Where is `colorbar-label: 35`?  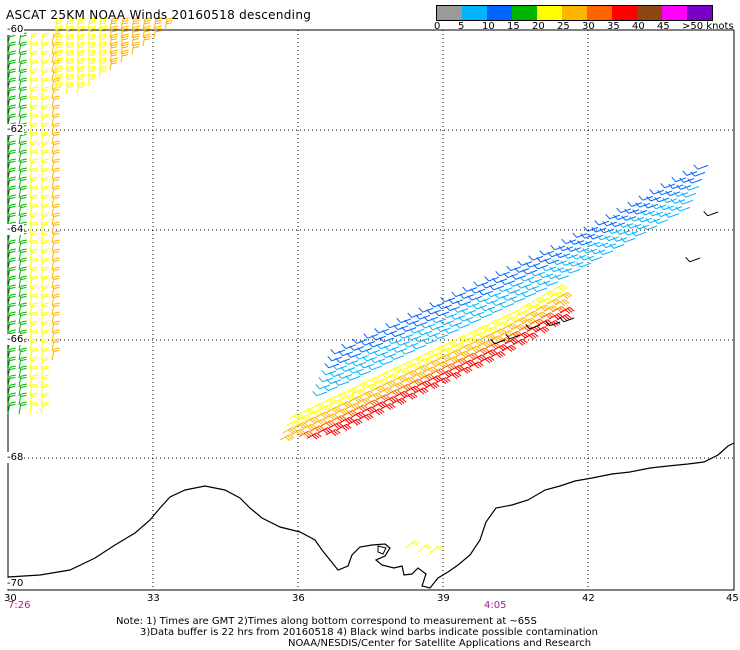 colorbar-label: 35 is located at coordinates (613, 26).